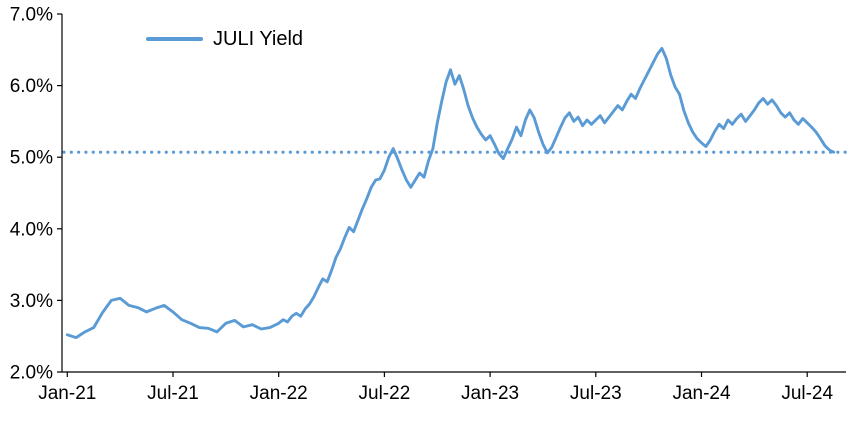 This screenshot has width=852, height=422. What do you see at coordinates (31, 229) in the screenshot?
I see `y-tick-label: 4.0%` at bounding box center [31, 229].